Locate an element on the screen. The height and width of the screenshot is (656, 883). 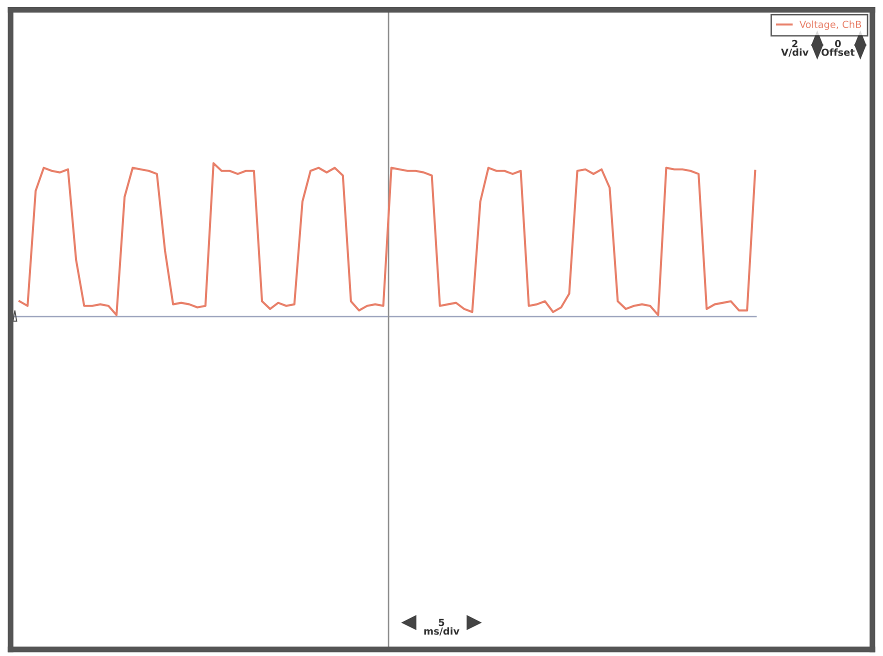
legend-label: Voltage, ChB is located at coordinates (831, 25).